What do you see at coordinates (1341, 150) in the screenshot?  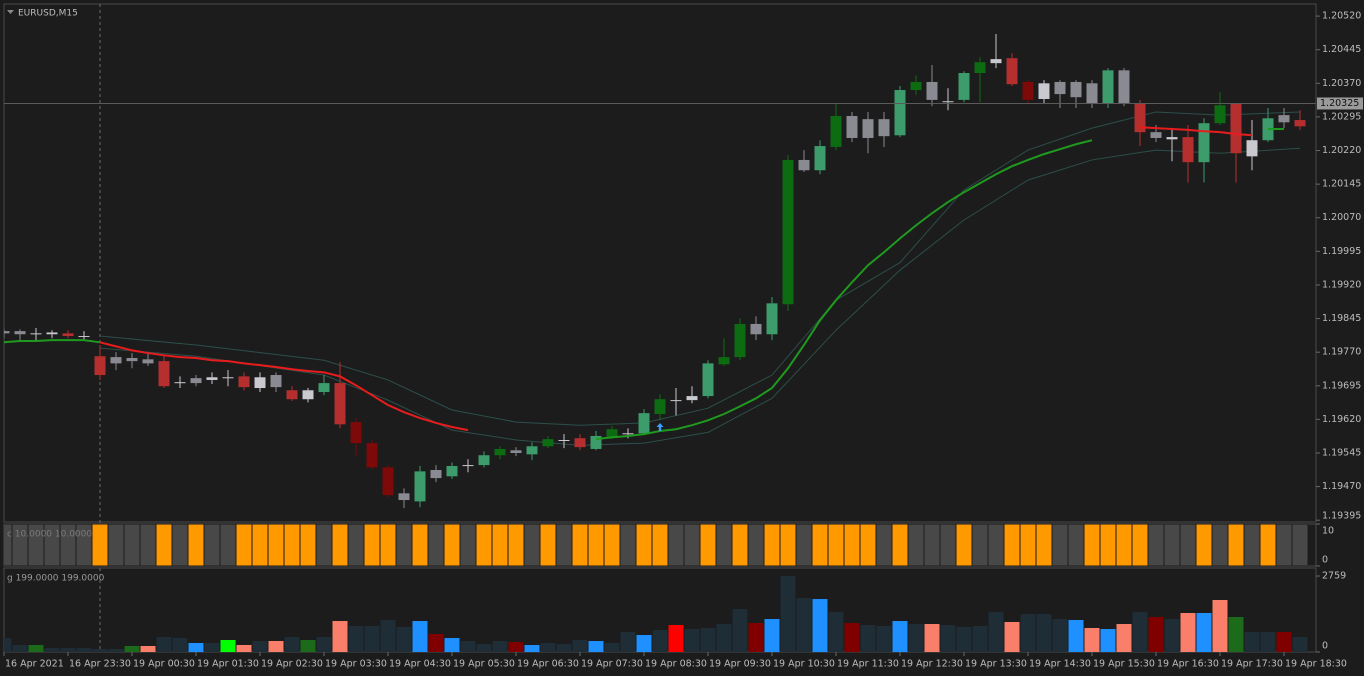 I see `y-tick-label: 1.20220` at bounding box center [1341, 150].